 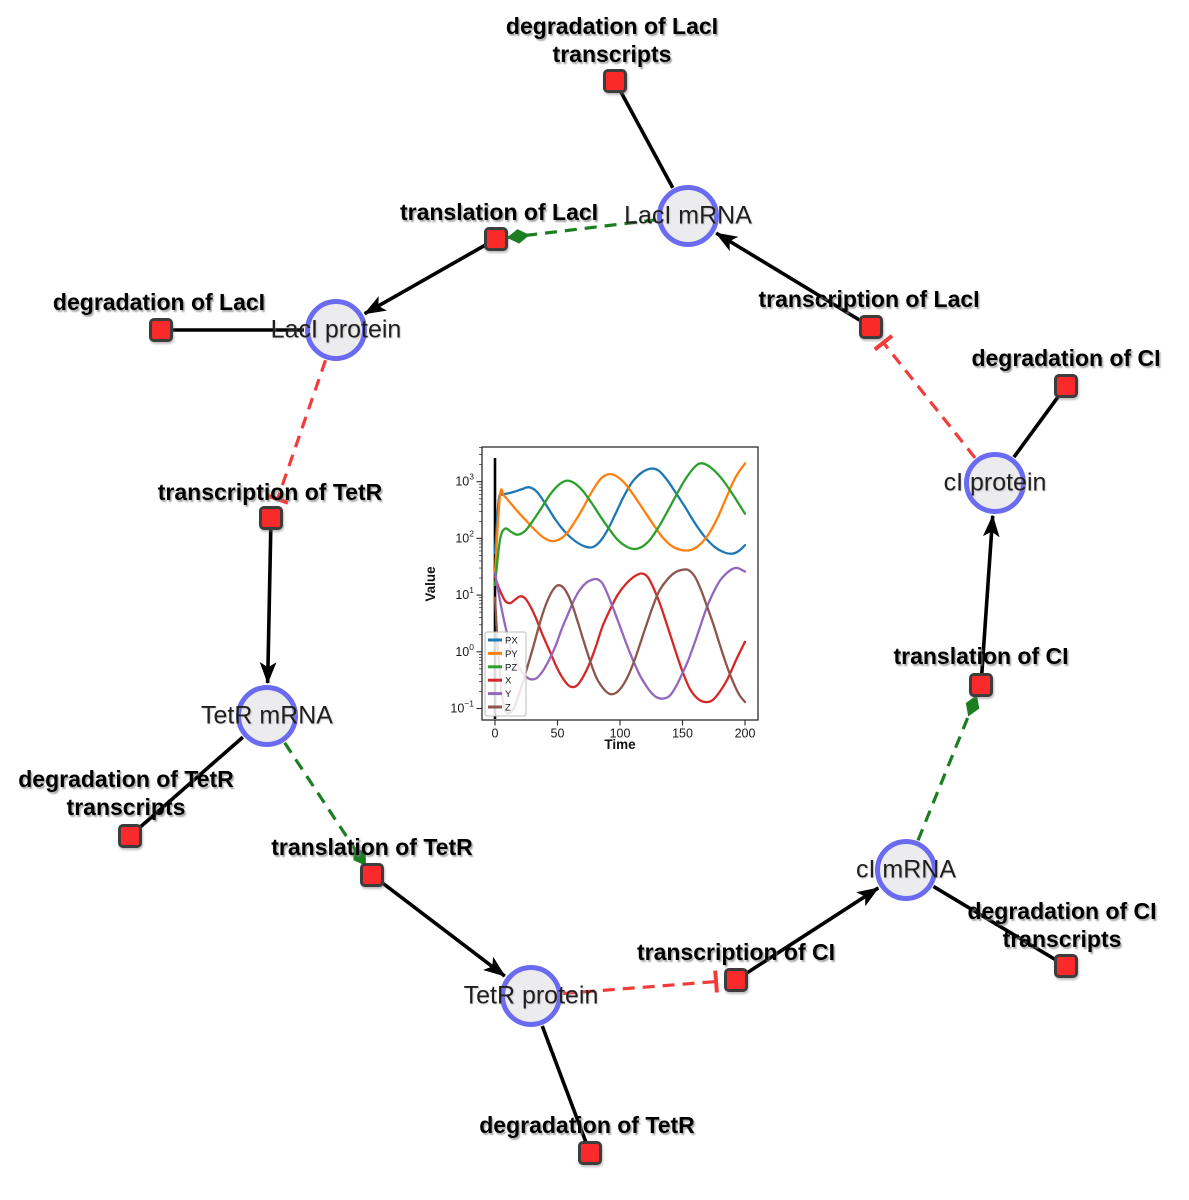 I want to click on reaction-label-line: transcription of CI, so click(x=736, y=952).